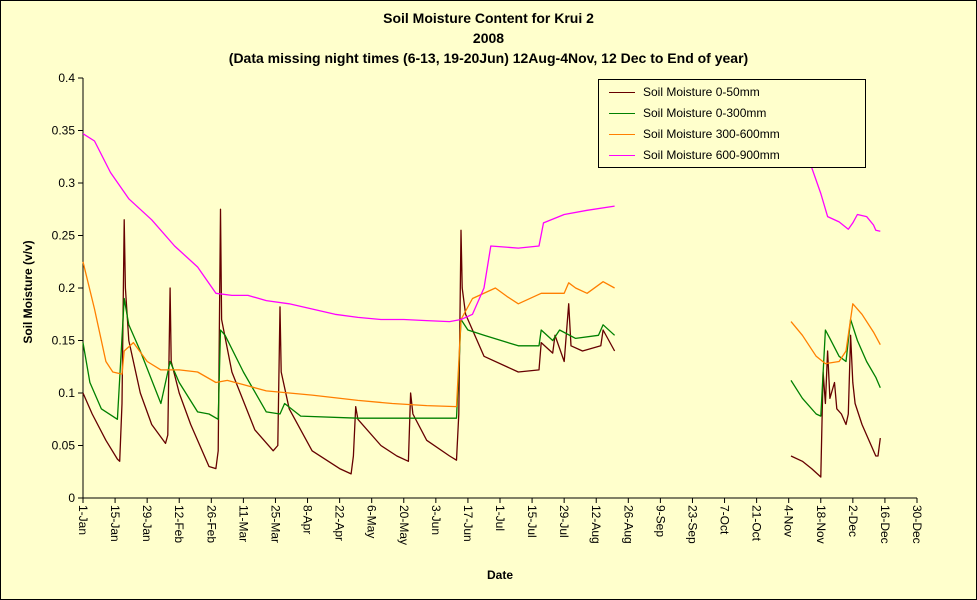 This screenshot has width=977, height=600. I want to click on x-tick-label: 8-Apr, so click(308, 519).